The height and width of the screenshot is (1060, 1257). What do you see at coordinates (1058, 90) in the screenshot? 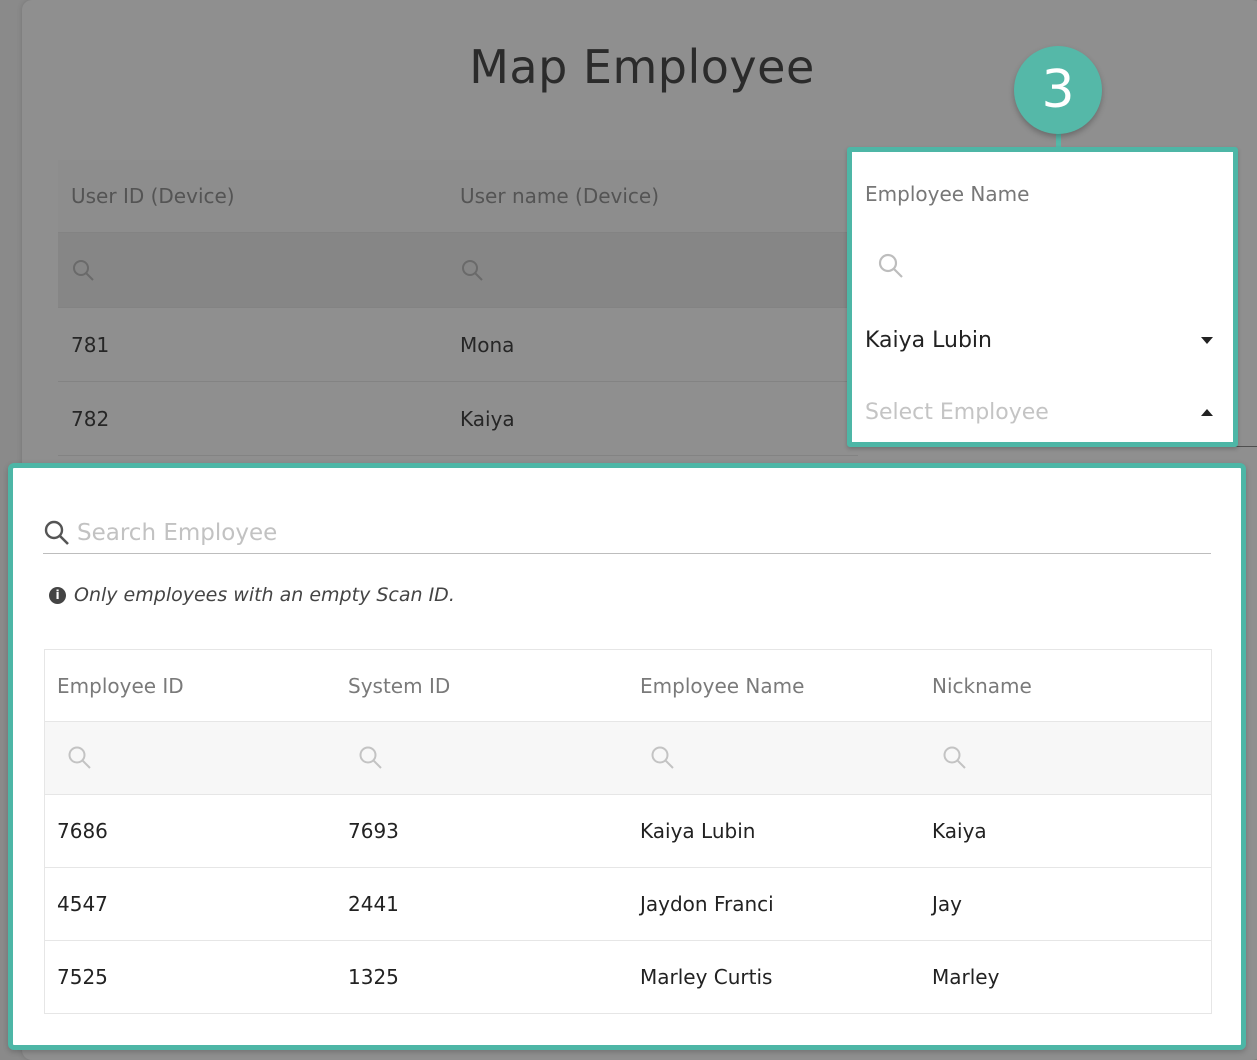
I see `step-badge: 3` at bounding box center [1058, 90].